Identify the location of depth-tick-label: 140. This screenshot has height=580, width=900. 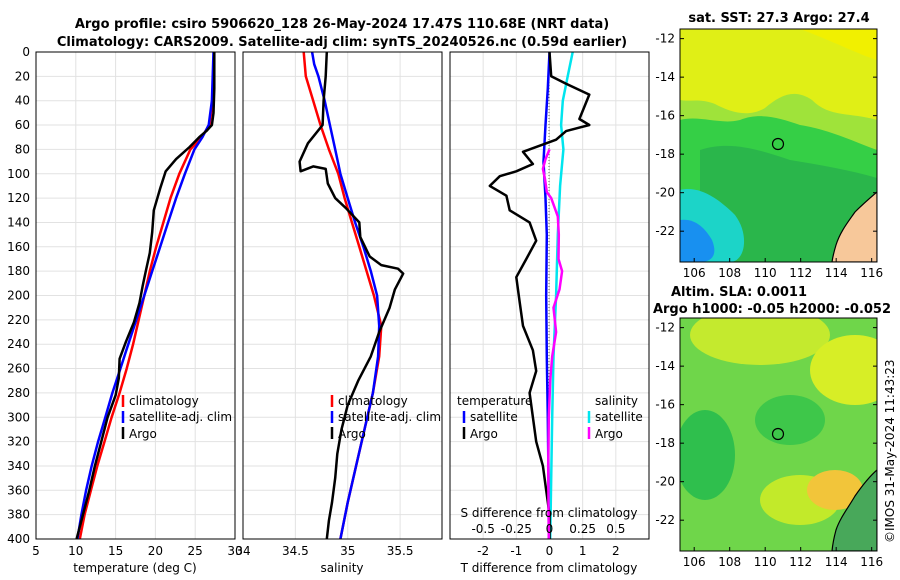
(18, 222).